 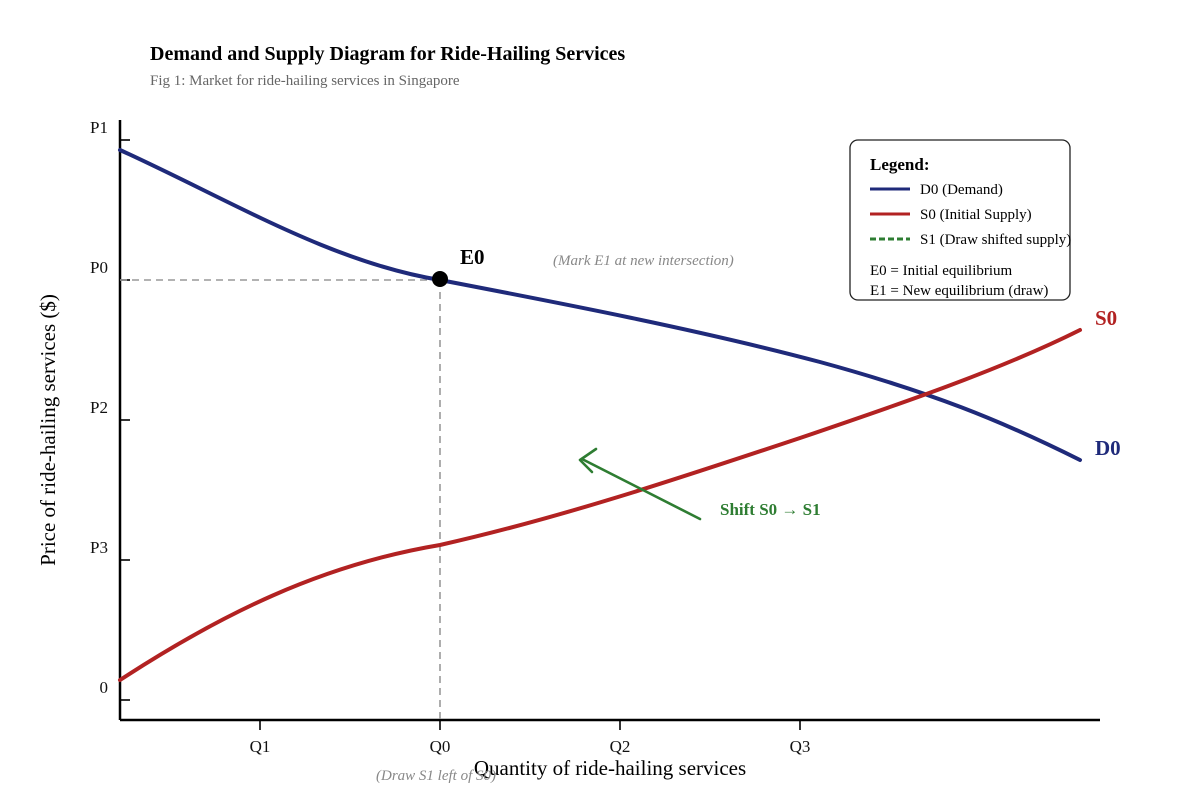 What do you see at coordinates (800, 746) in the screenshot?
I see `x-tick-label-q3: Q3` at bounding box center [800, 746].